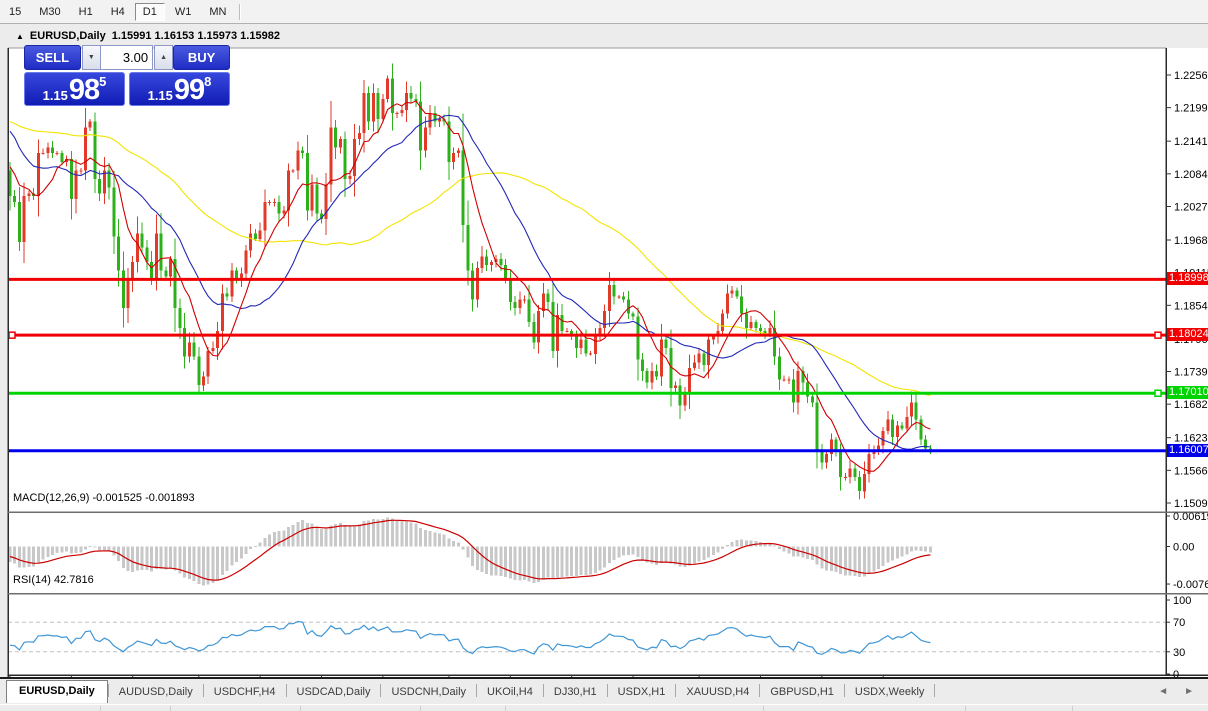 The height and width of the screenshot is (711, 1208). What do you see at coordinates (57, 691) in the screenshot?
I see `tab-eurusd-daily: EURUSD,Daily` at bounding box center [57, 691].